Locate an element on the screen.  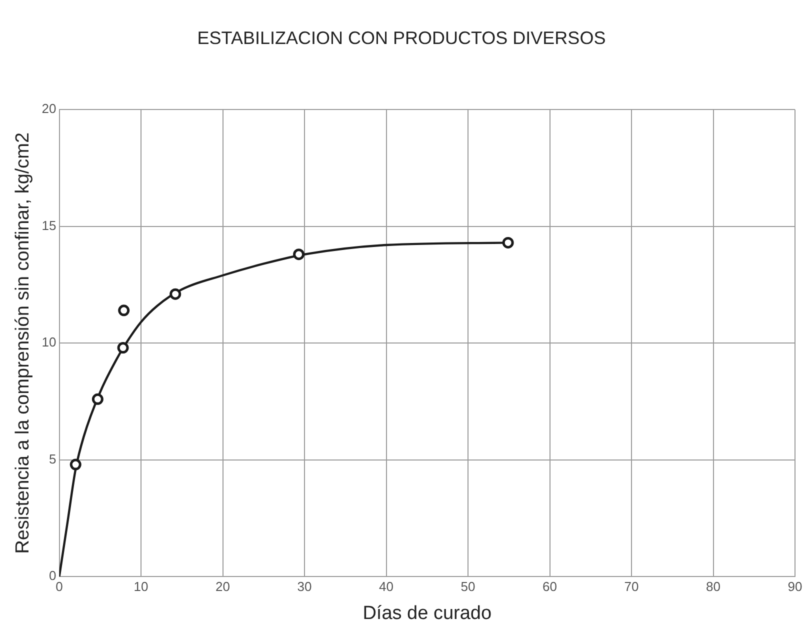
y-tick-label: 15 is located at coordinates (49, 225).